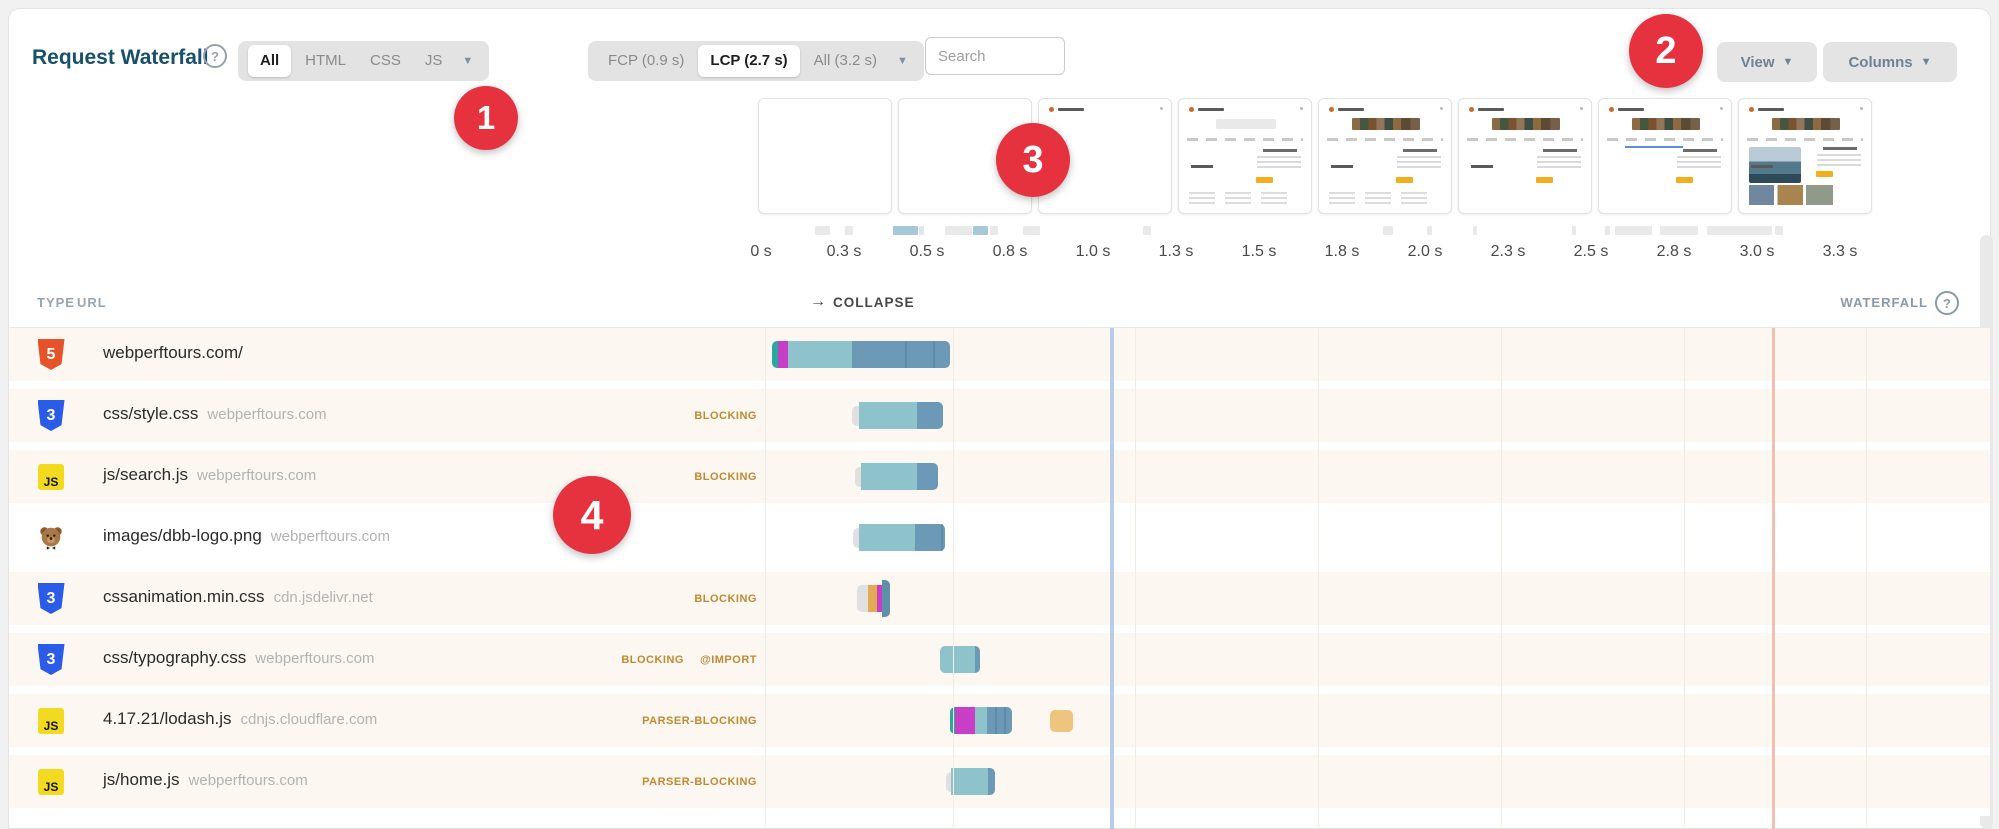 Image resolution: width=1999 pixels, height=829 pixels. I want to click on request-url-cell: cssanimation.min.css cdn.jsdelivr.net, so click(238, 598).